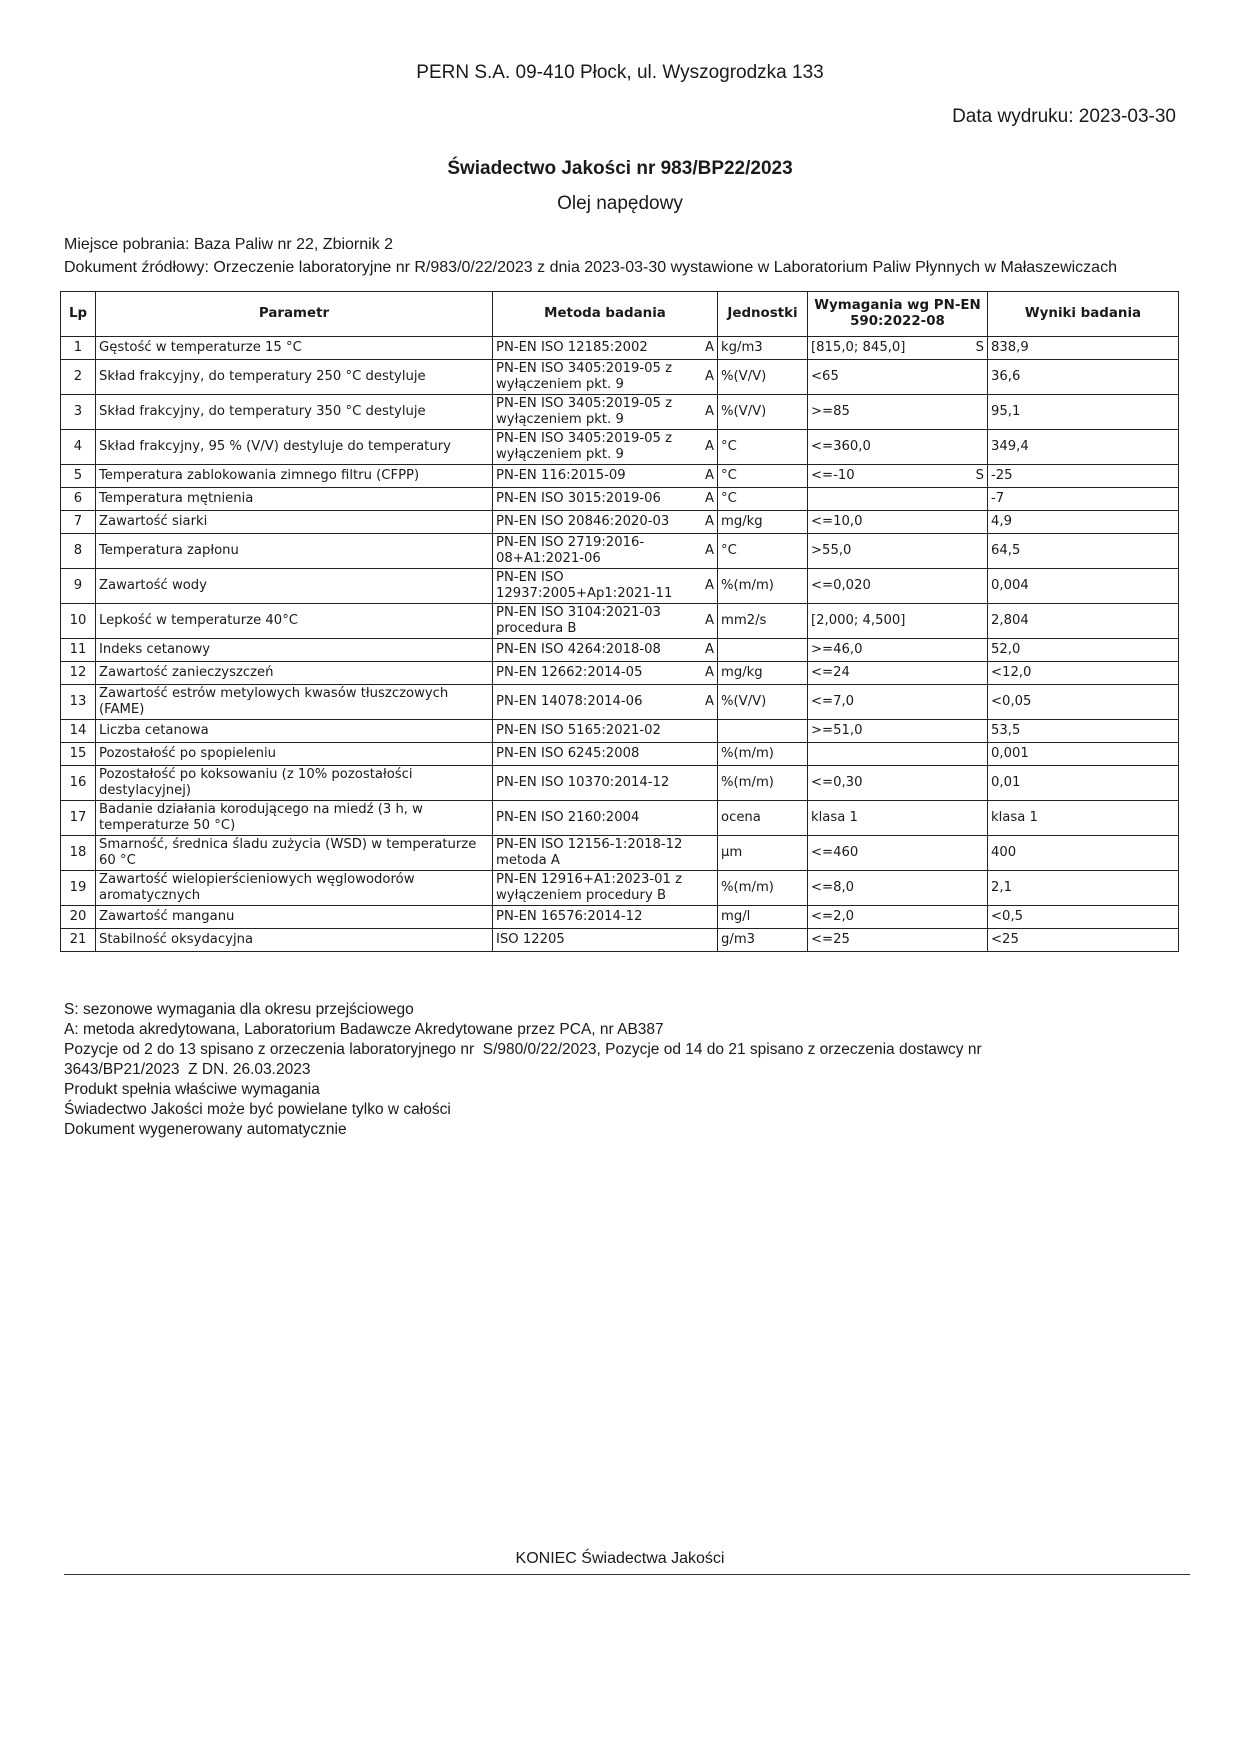  I want to click on requirement-value: [2,000; 4,500], so click(858, 620).